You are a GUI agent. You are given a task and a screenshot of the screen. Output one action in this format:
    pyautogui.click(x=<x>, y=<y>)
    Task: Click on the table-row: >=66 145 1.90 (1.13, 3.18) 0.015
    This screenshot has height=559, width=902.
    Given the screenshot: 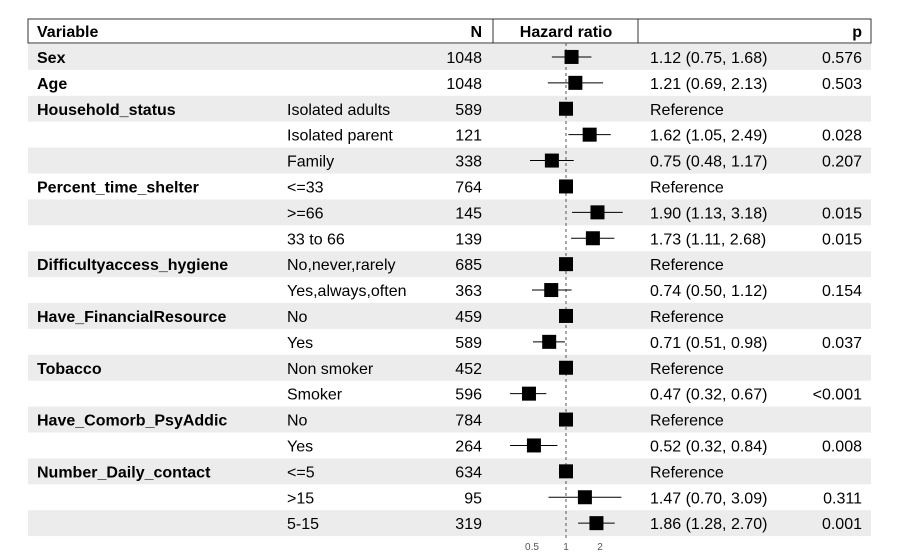 What is the action you would take?
    pyautogui.click(x=574, y=213)
    